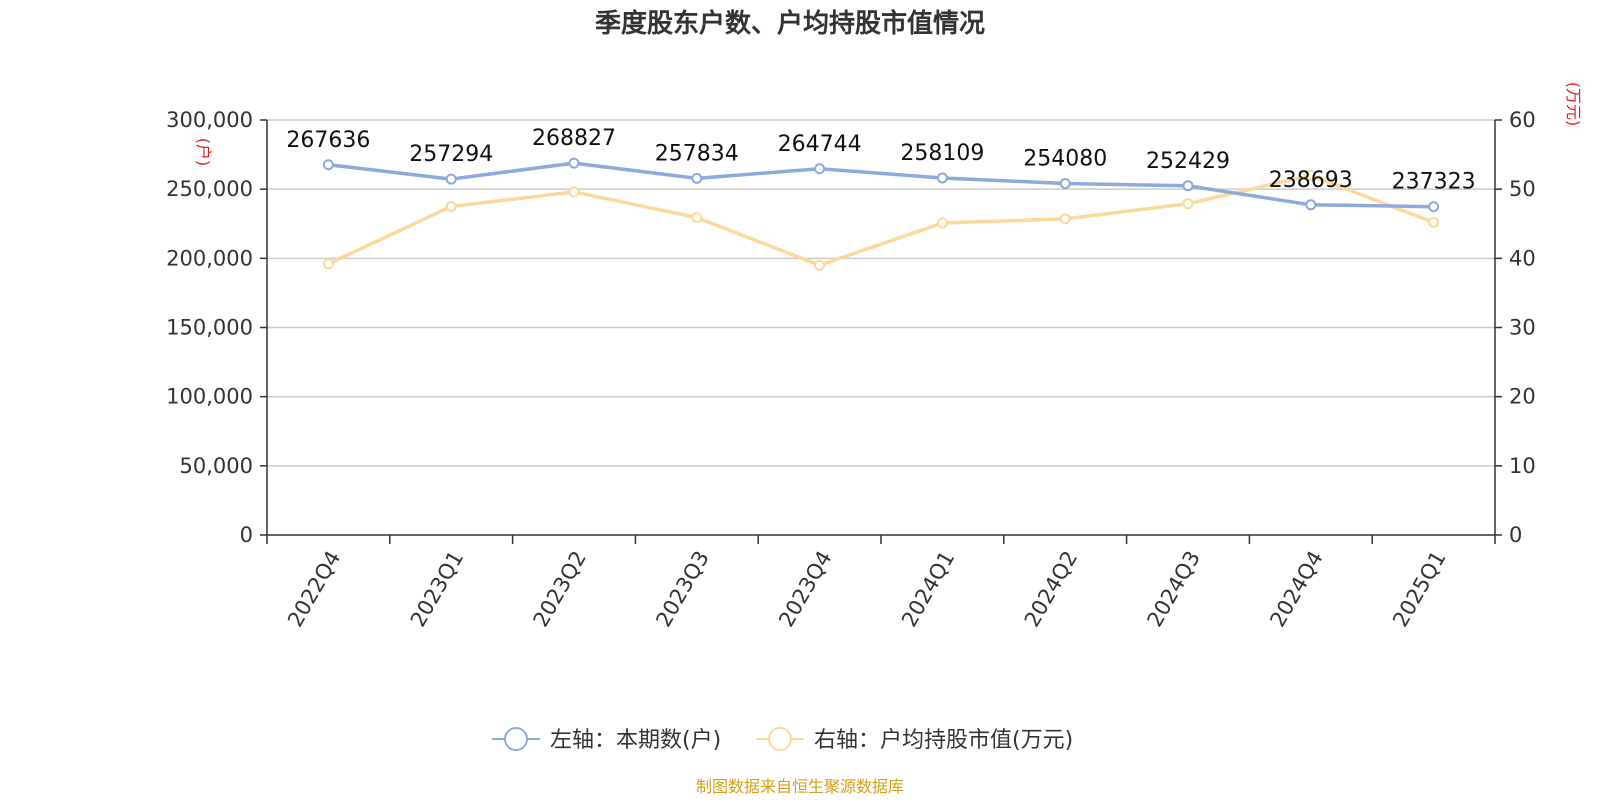 This screenshot has width=1600, height=800. I want to click on data-label: 254080, so click(1065, 159).